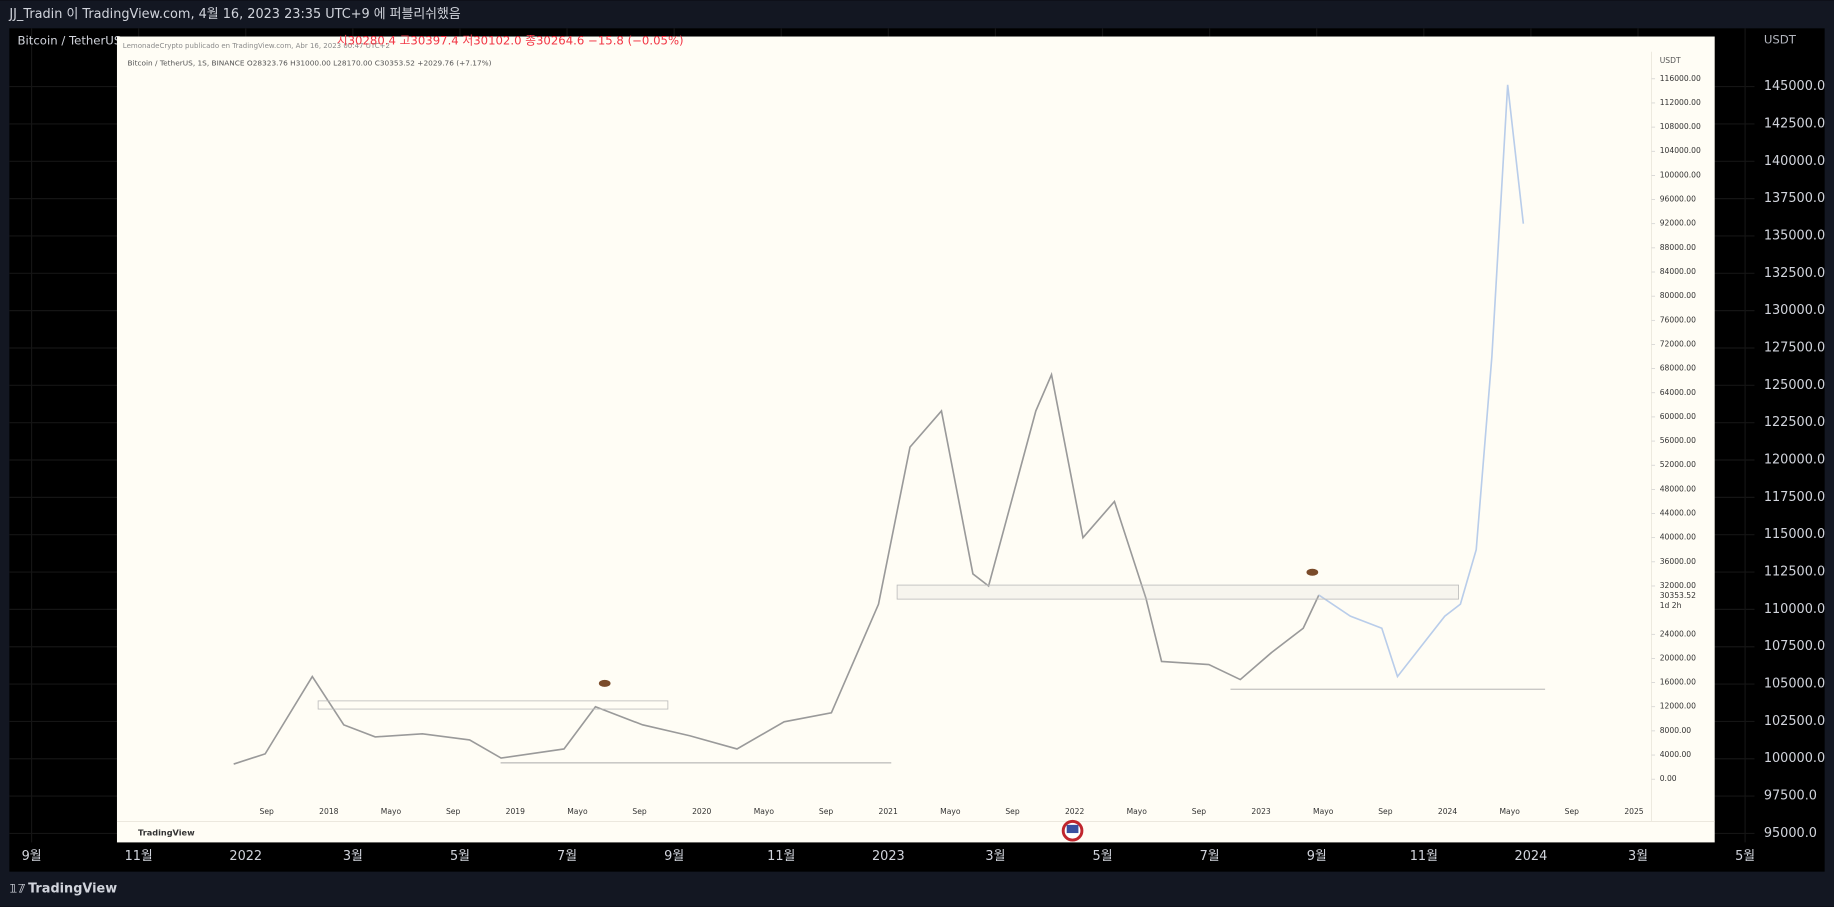 The width and height of the screenshot is (1834, 907). I want to click on legend-symbol: Bitcoin / TetherUS, so click(70, 41).